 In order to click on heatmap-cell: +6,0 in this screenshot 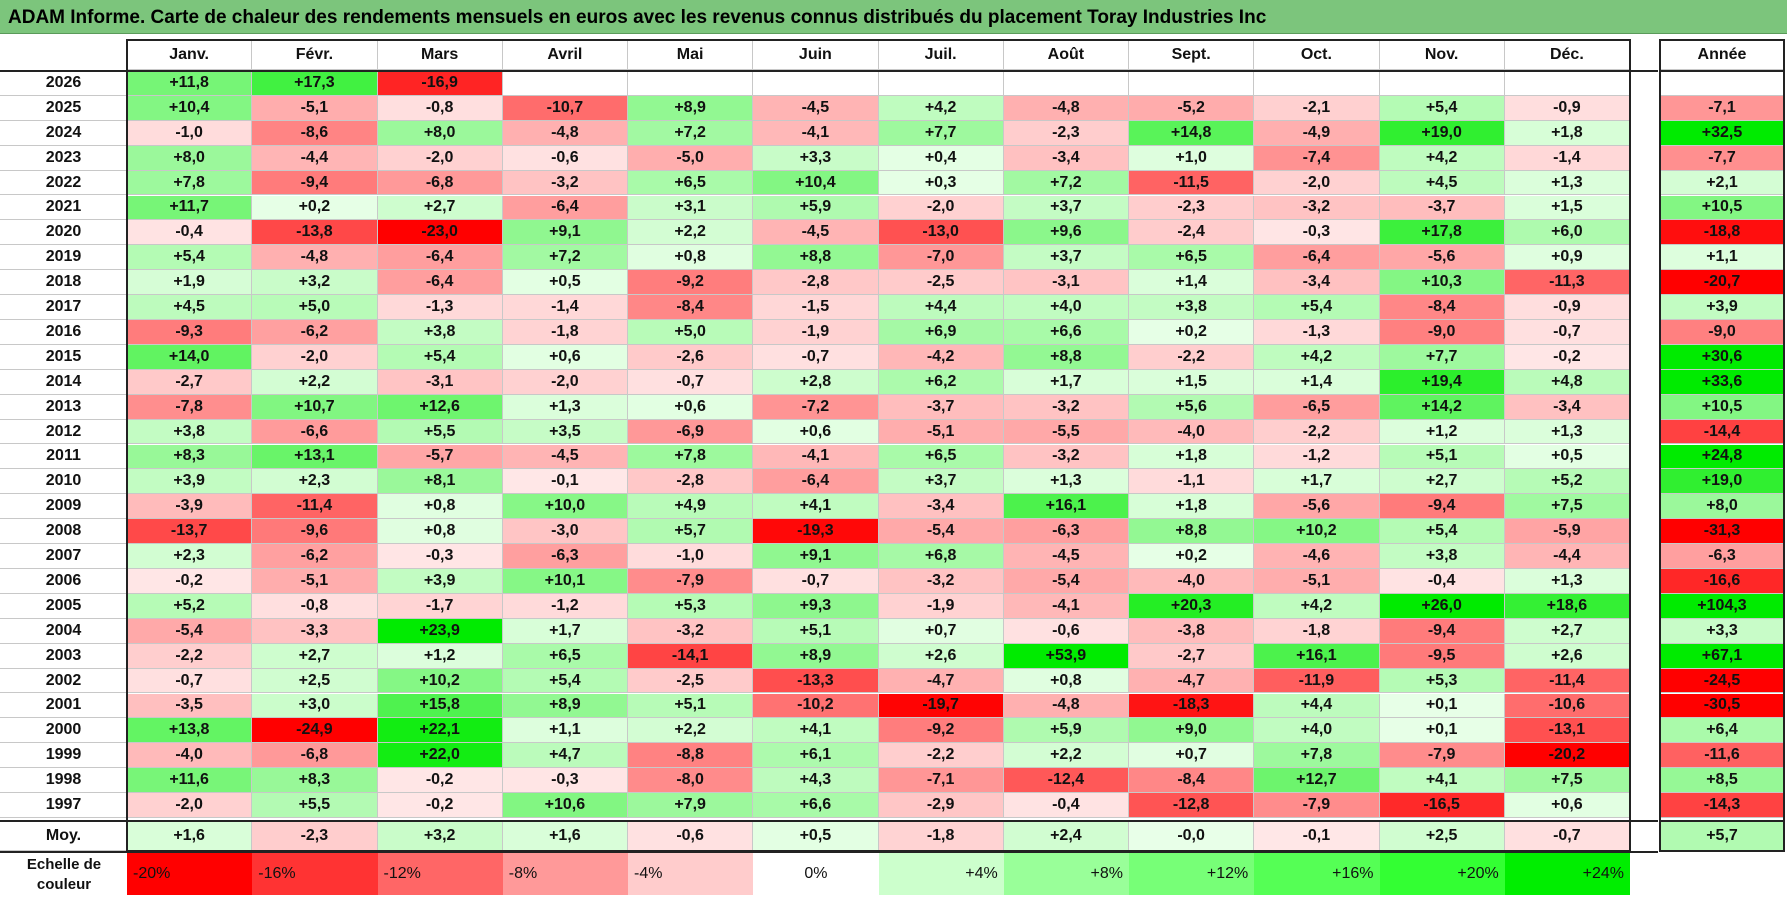, I will do `click(1567, 233)`.